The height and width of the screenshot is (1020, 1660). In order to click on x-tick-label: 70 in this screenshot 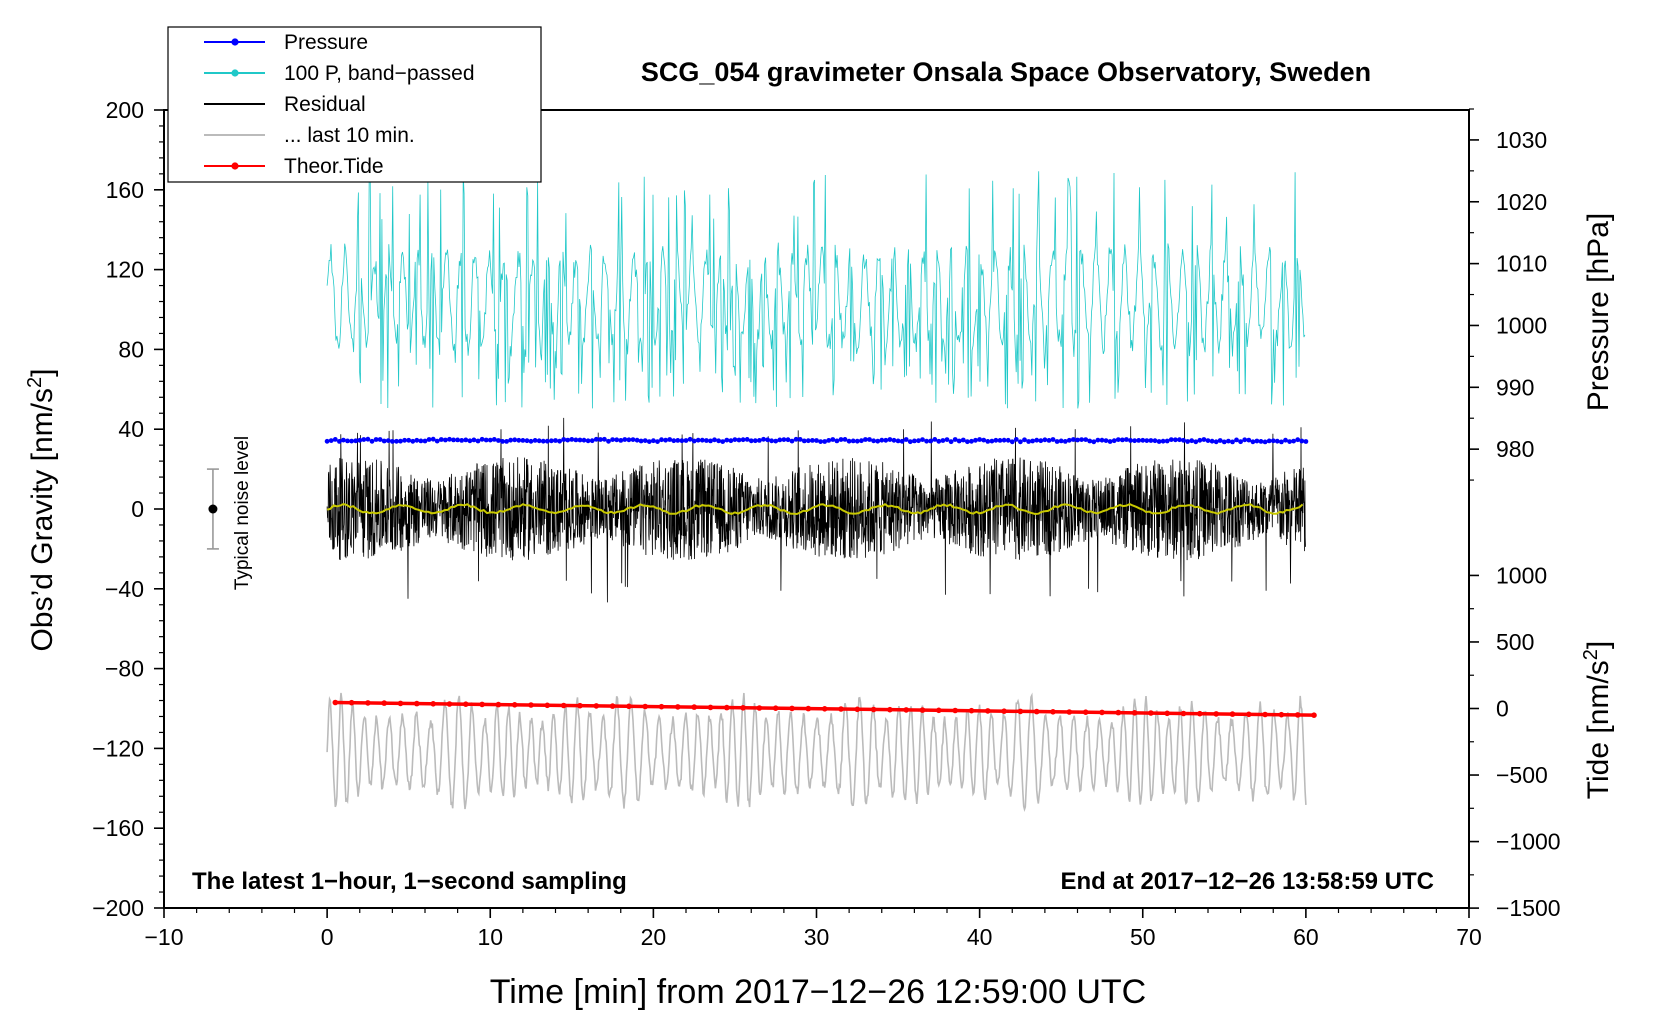, I will do `click(1469, 937)`.